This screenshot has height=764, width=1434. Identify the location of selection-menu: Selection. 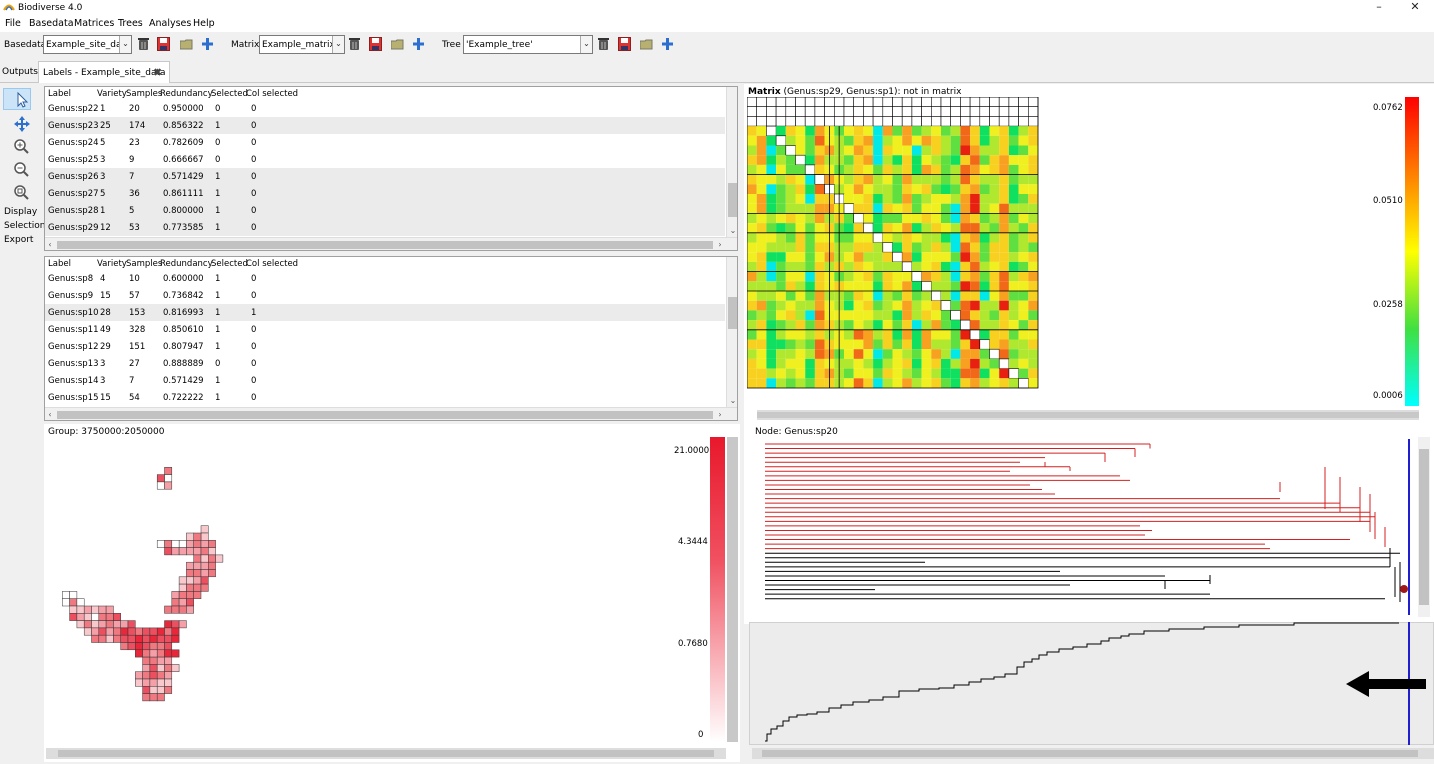
(25, 226).